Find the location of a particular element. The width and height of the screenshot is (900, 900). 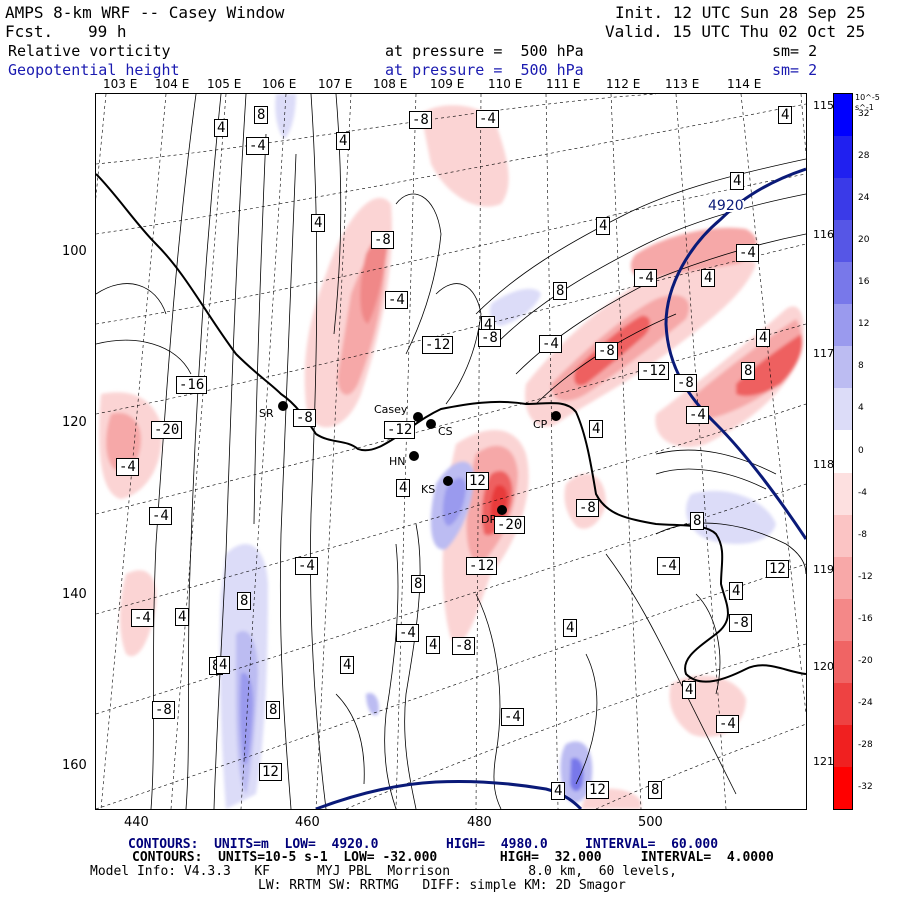

longitude-top-label: 109 E is located at coordinates (447, 84).